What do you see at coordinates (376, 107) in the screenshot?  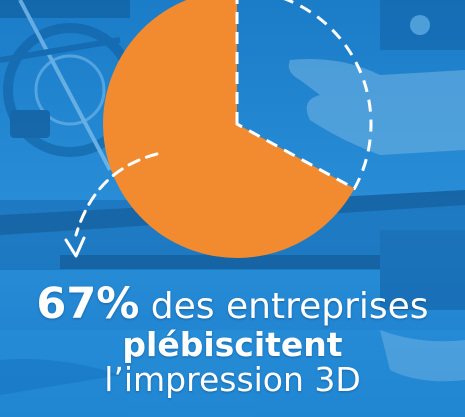 I see `hand-shape` at bounding box center [376, 107].